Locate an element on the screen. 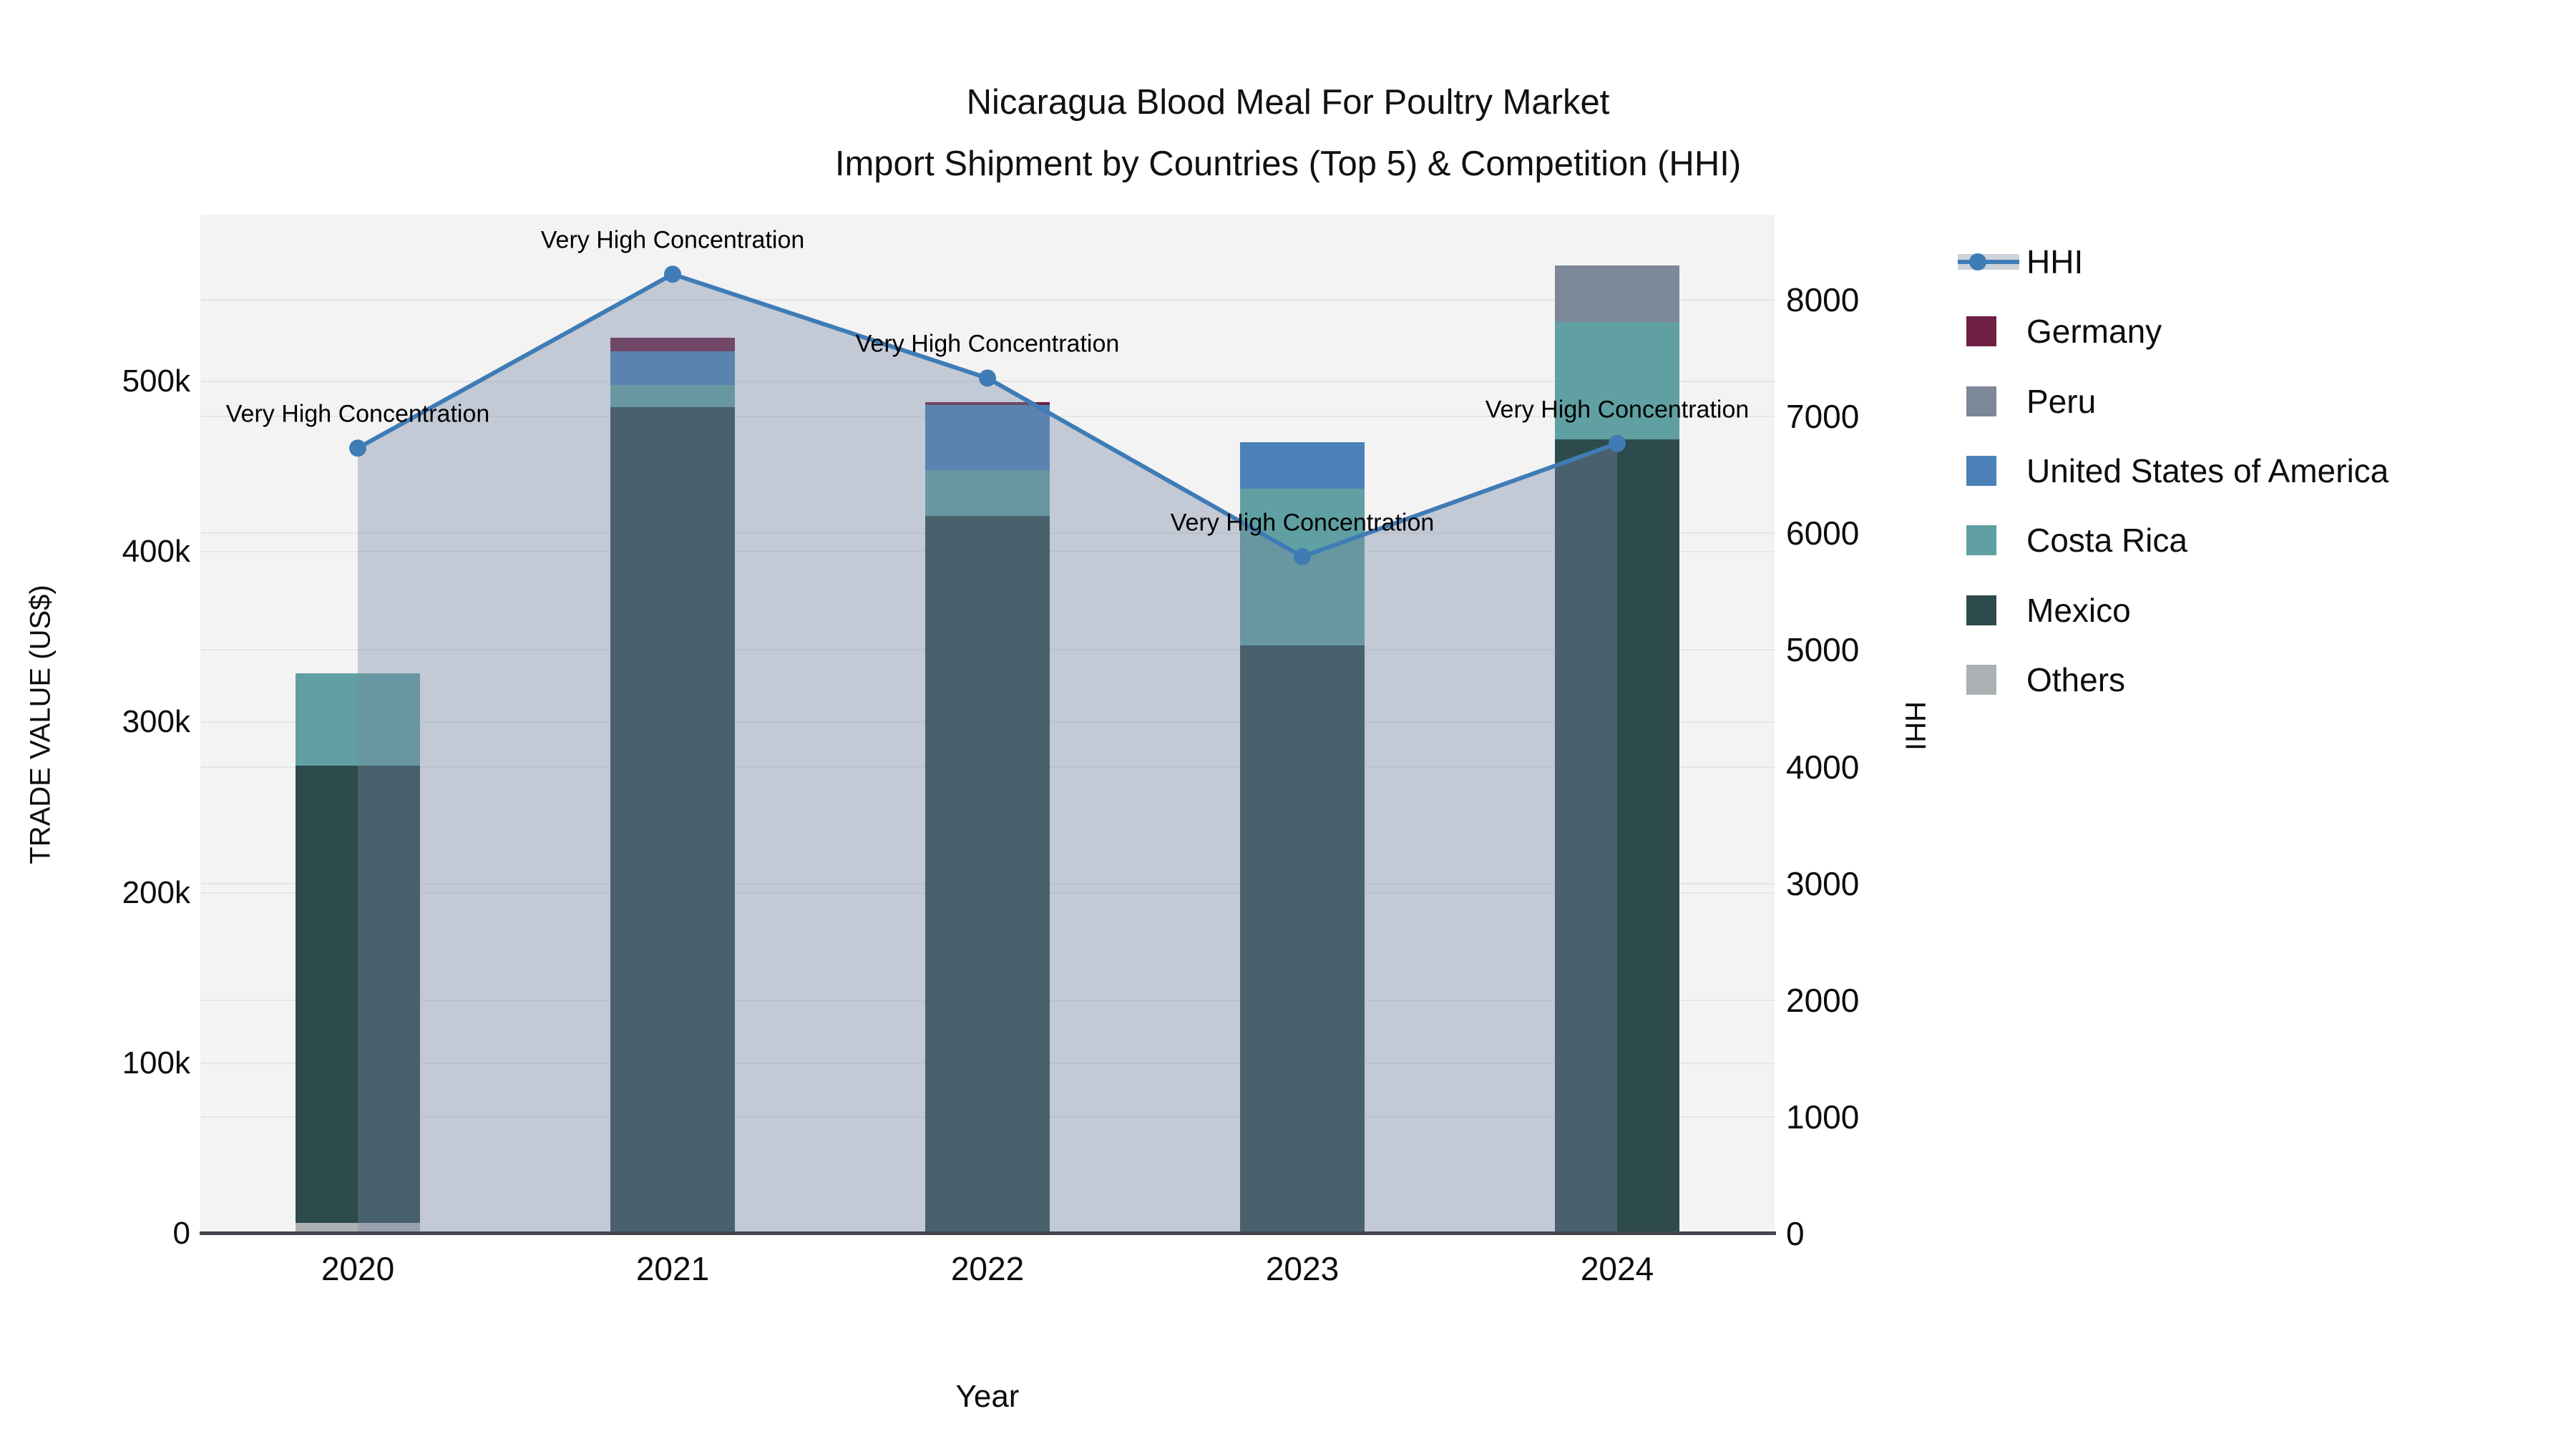 Image resolution: width=2576 pixels, height=1449 pixels. y-left-tick-300k: 300k is located at coordinates (156, 722).